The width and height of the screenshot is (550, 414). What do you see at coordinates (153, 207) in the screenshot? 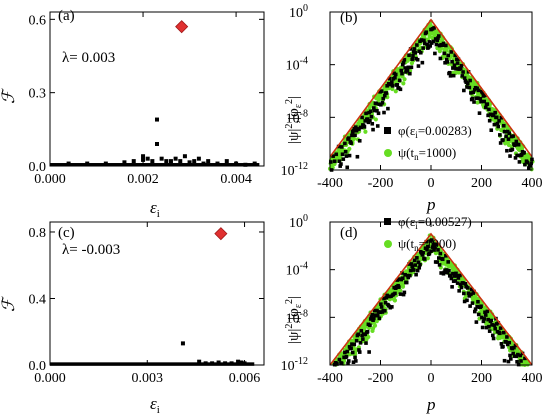
I see `panel-a-xlabel-main: ε` at bounding box center [153, 207].